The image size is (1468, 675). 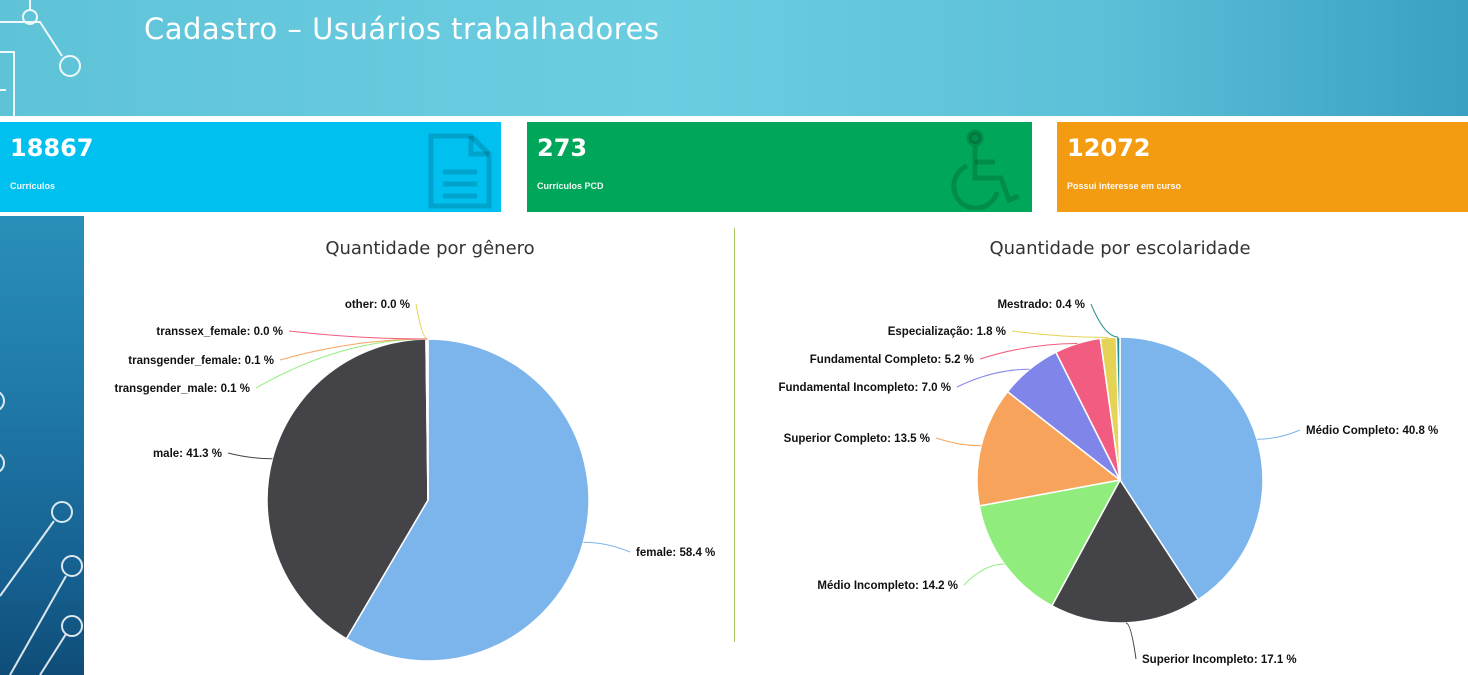 What do you see at coordinates (187, 454) in the screenshot?
I see `slice-data-label: male: 41.3 %` at bounding box center [187, 454].